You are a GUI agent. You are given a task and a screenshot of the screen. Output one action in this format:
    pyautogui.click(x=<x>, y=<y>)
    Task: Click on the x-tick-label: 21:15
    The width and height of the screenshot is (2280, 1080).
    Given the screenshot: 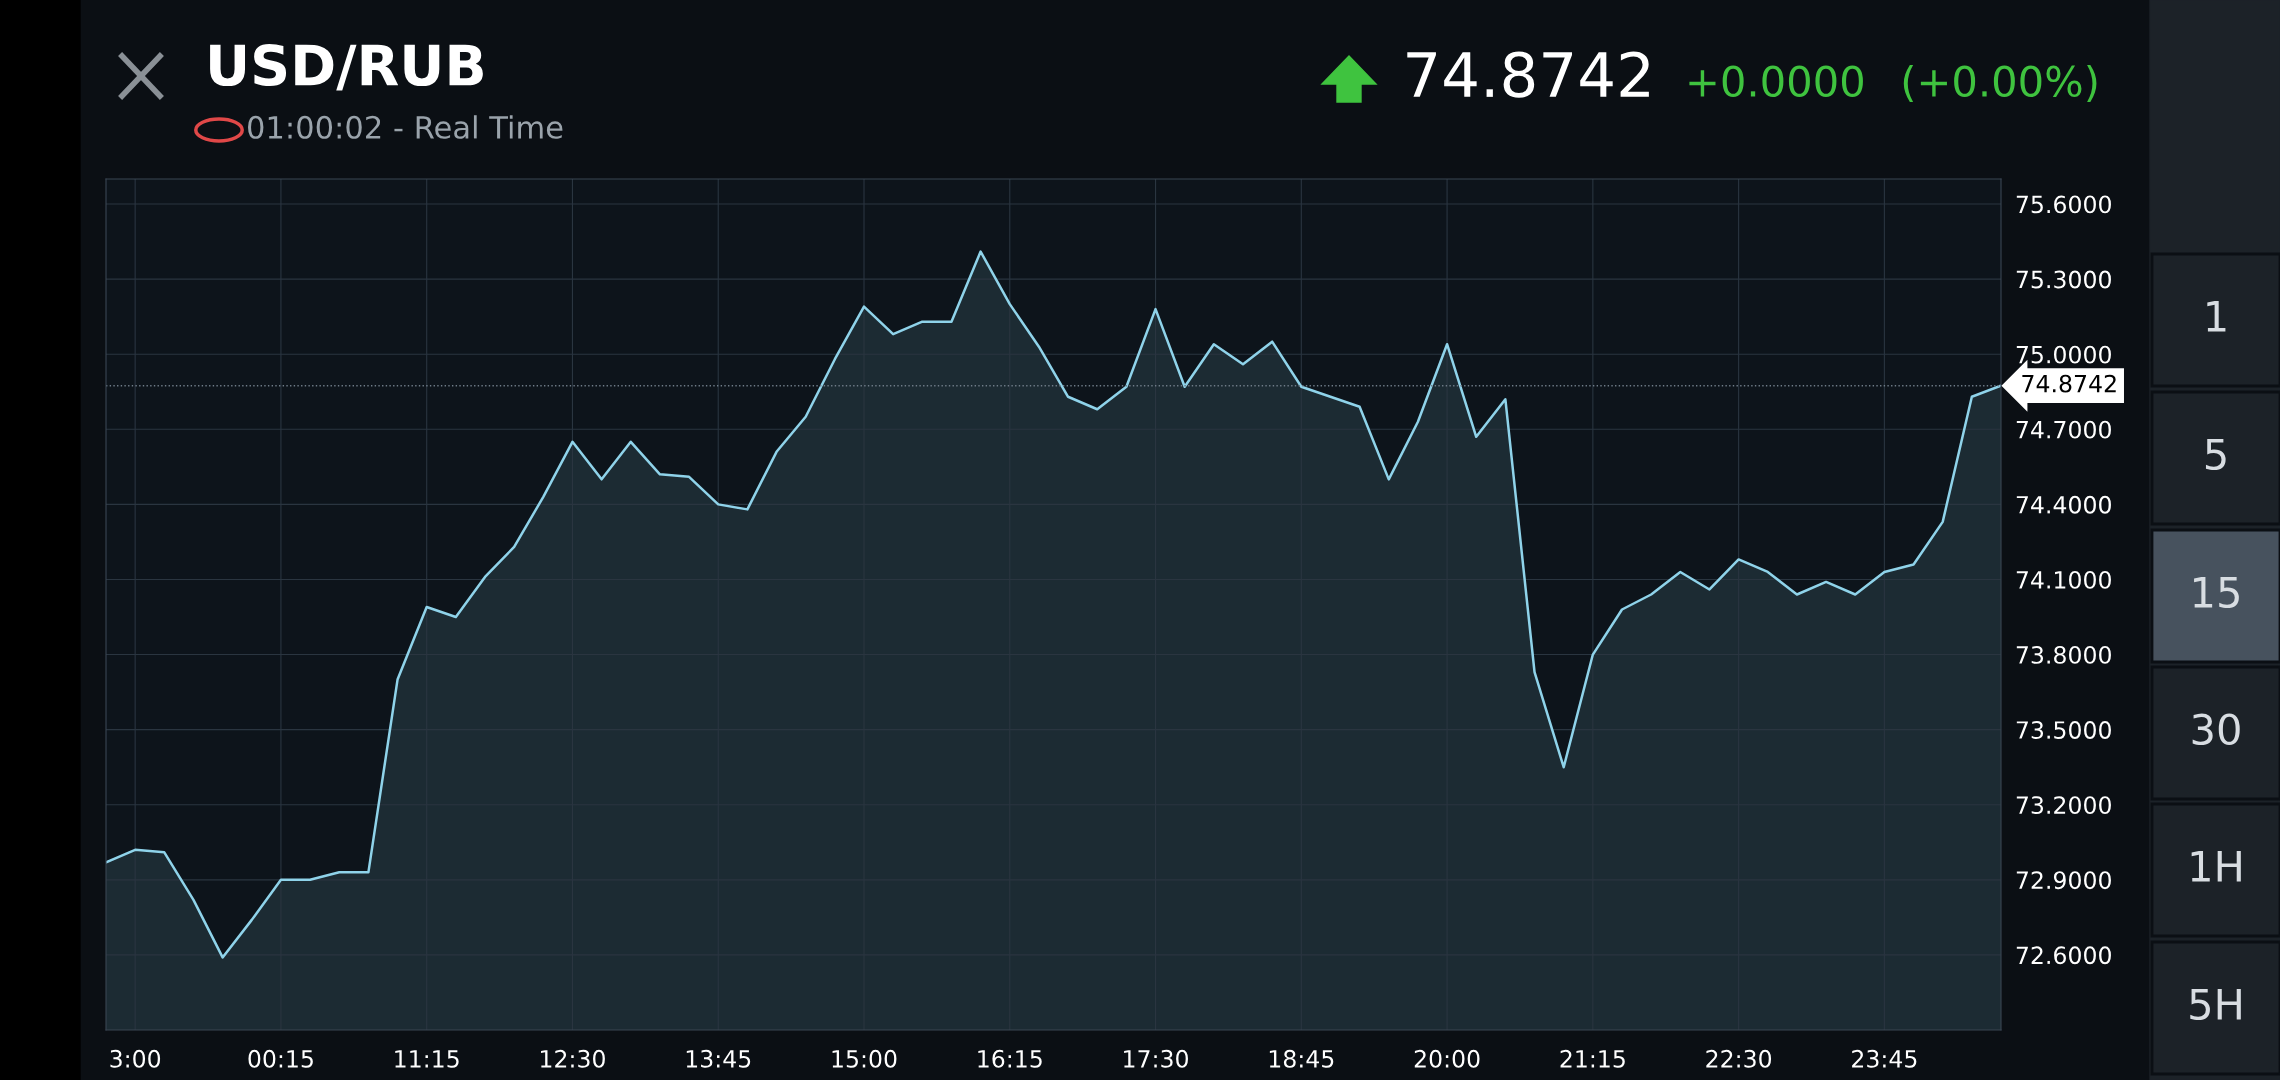 What is the action you would take?
    pyautogui.click(x=1592, y=1058)
    